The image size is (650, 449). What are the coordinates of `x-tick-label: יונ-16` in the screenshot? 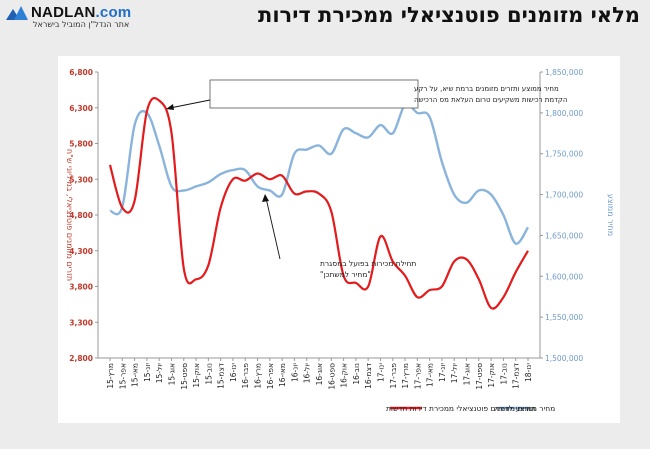 It's located at (294, 372).